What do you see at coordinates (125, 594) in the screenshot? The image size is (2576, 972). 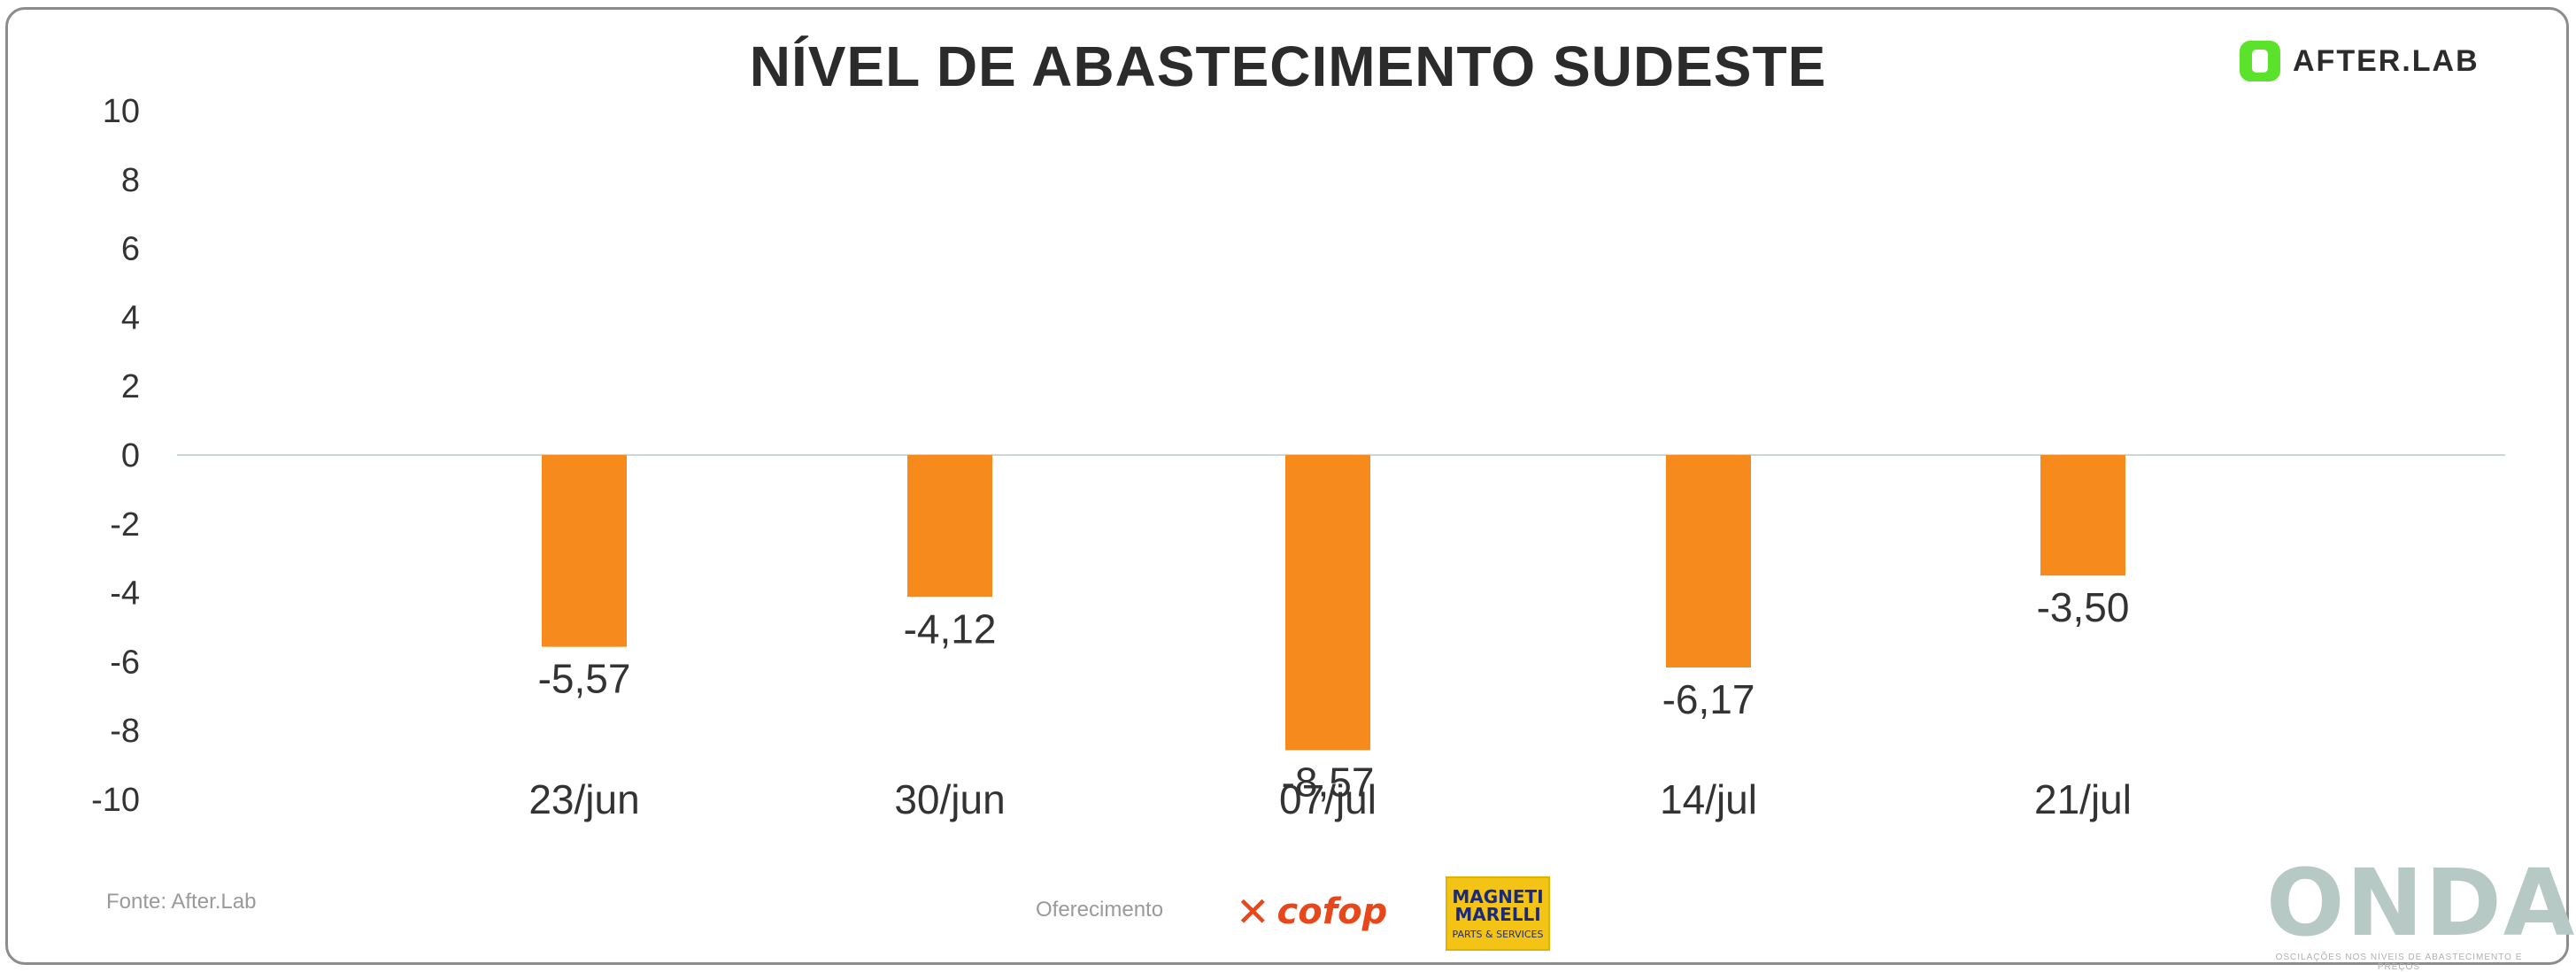 I see `y-tick-label: -4` at bounding box center [125, 594].